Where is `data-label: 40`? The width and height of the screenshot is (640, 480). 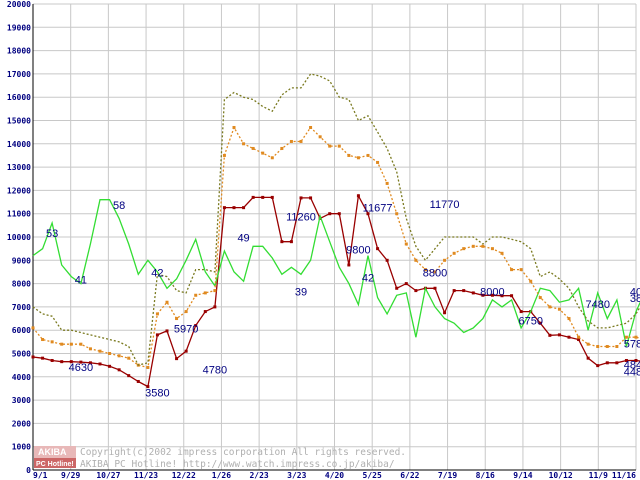 data-label: 40 is located at coordinates (635, 292).